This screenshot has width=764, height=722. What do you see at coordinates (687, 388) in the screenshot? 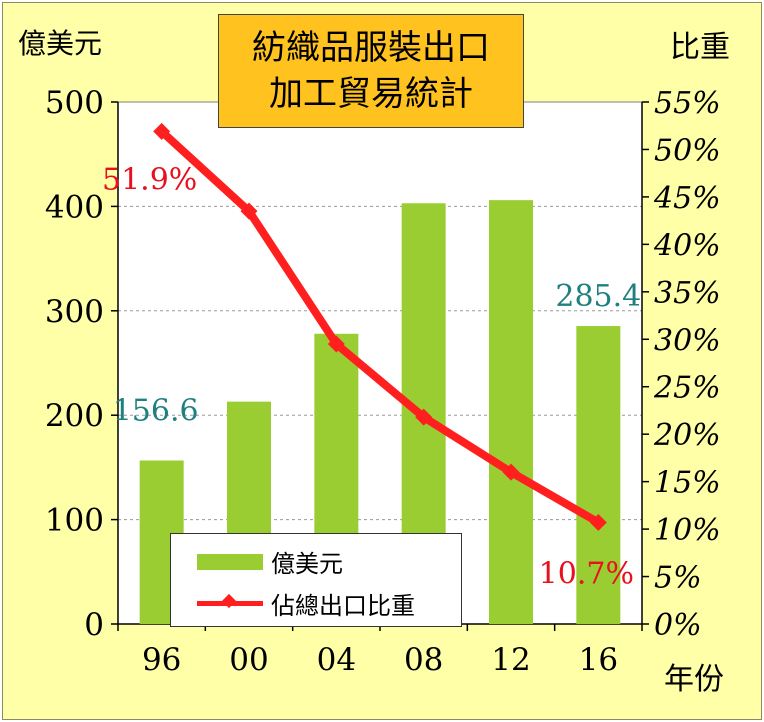
I see `right-tick-label-5: 25%` at bounding box center [687, 388].